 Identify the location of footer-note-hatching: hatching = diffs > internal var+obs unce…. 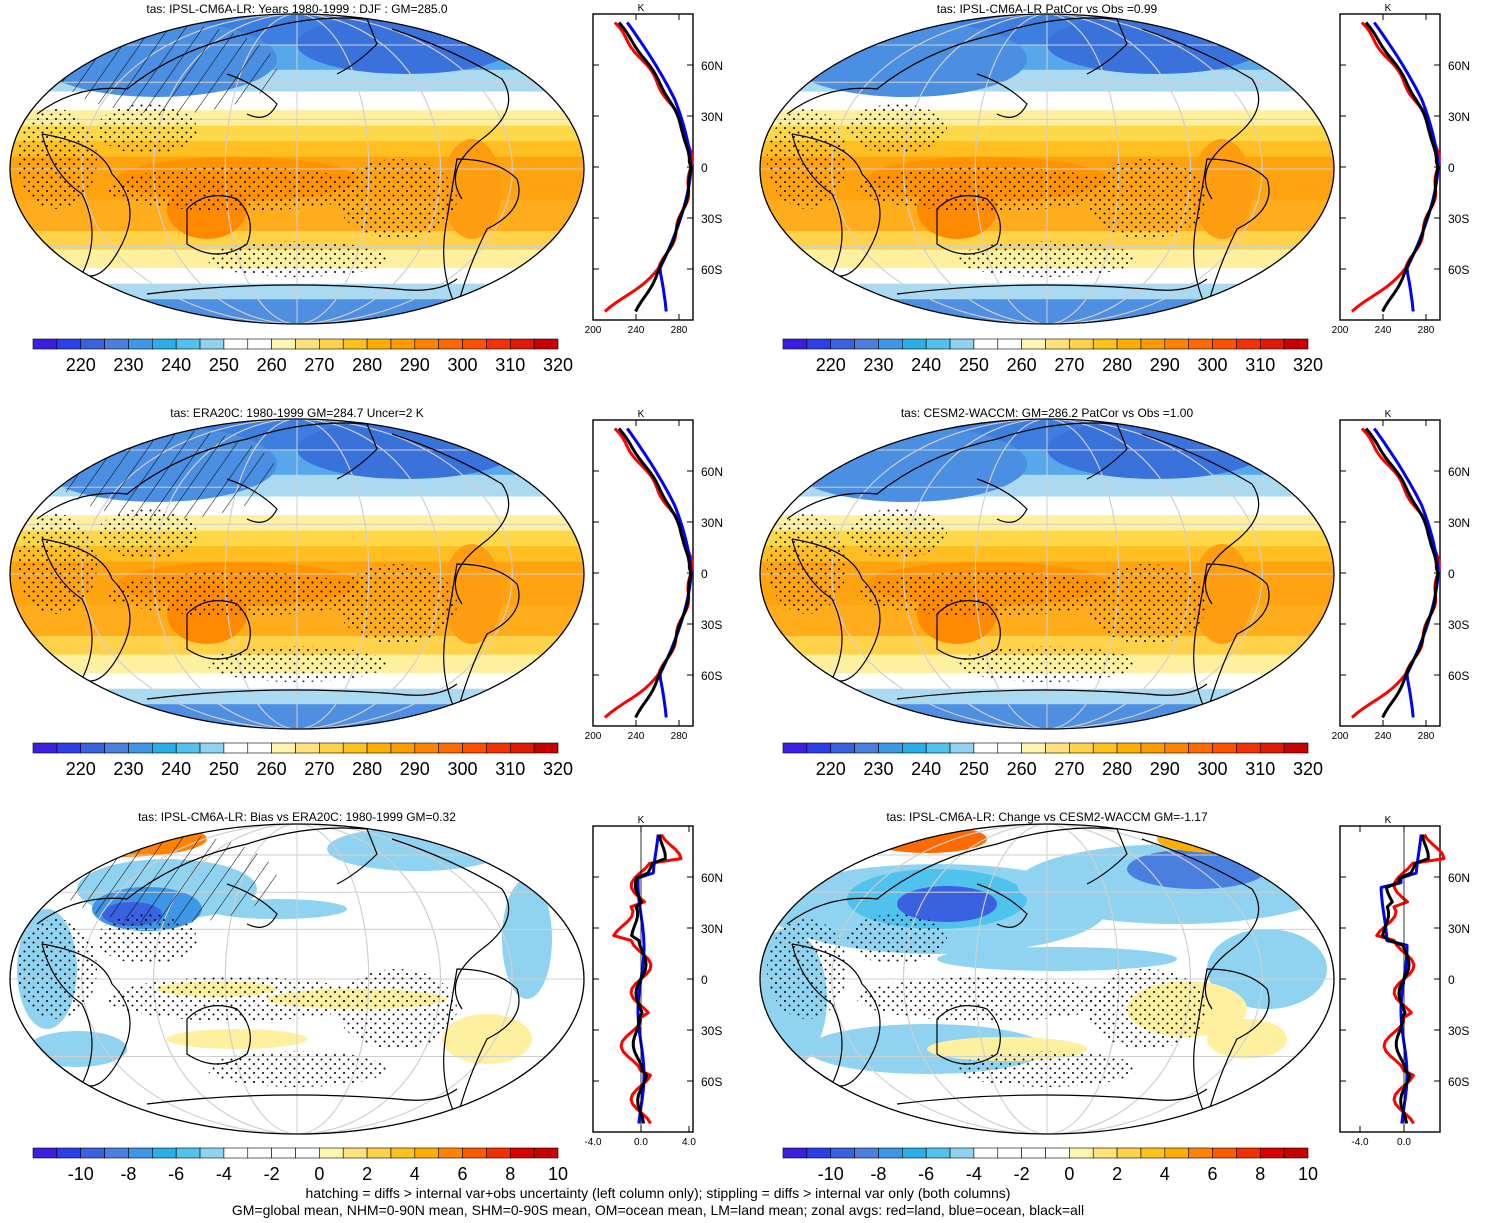
(658, 1193).